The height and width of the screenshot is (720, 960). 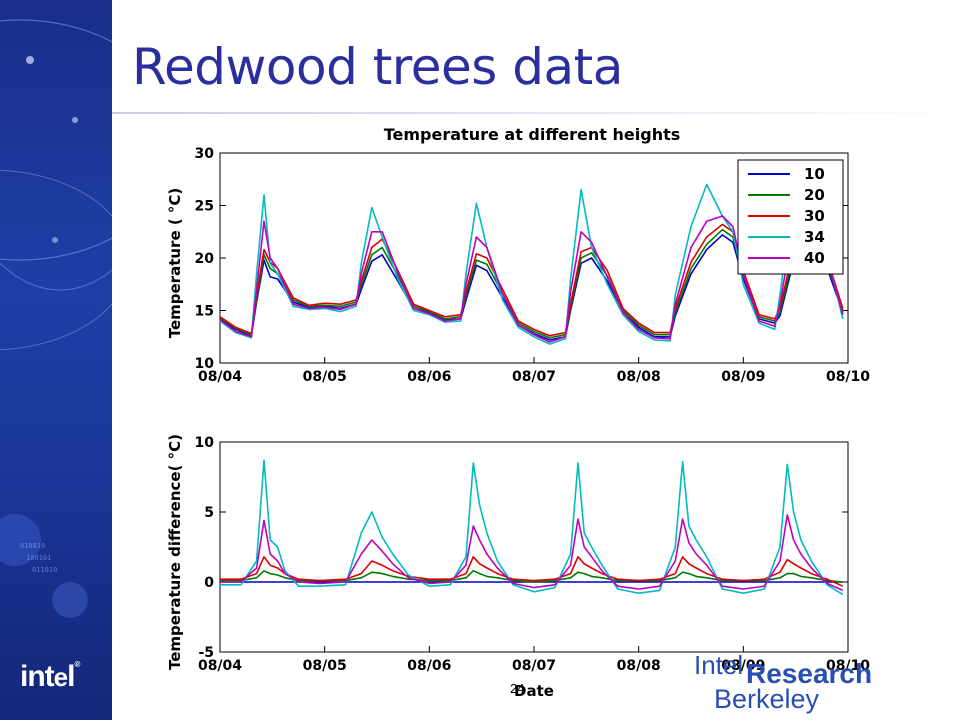 I want to click on legend-label-20: 20, so click(x=814, y=195).